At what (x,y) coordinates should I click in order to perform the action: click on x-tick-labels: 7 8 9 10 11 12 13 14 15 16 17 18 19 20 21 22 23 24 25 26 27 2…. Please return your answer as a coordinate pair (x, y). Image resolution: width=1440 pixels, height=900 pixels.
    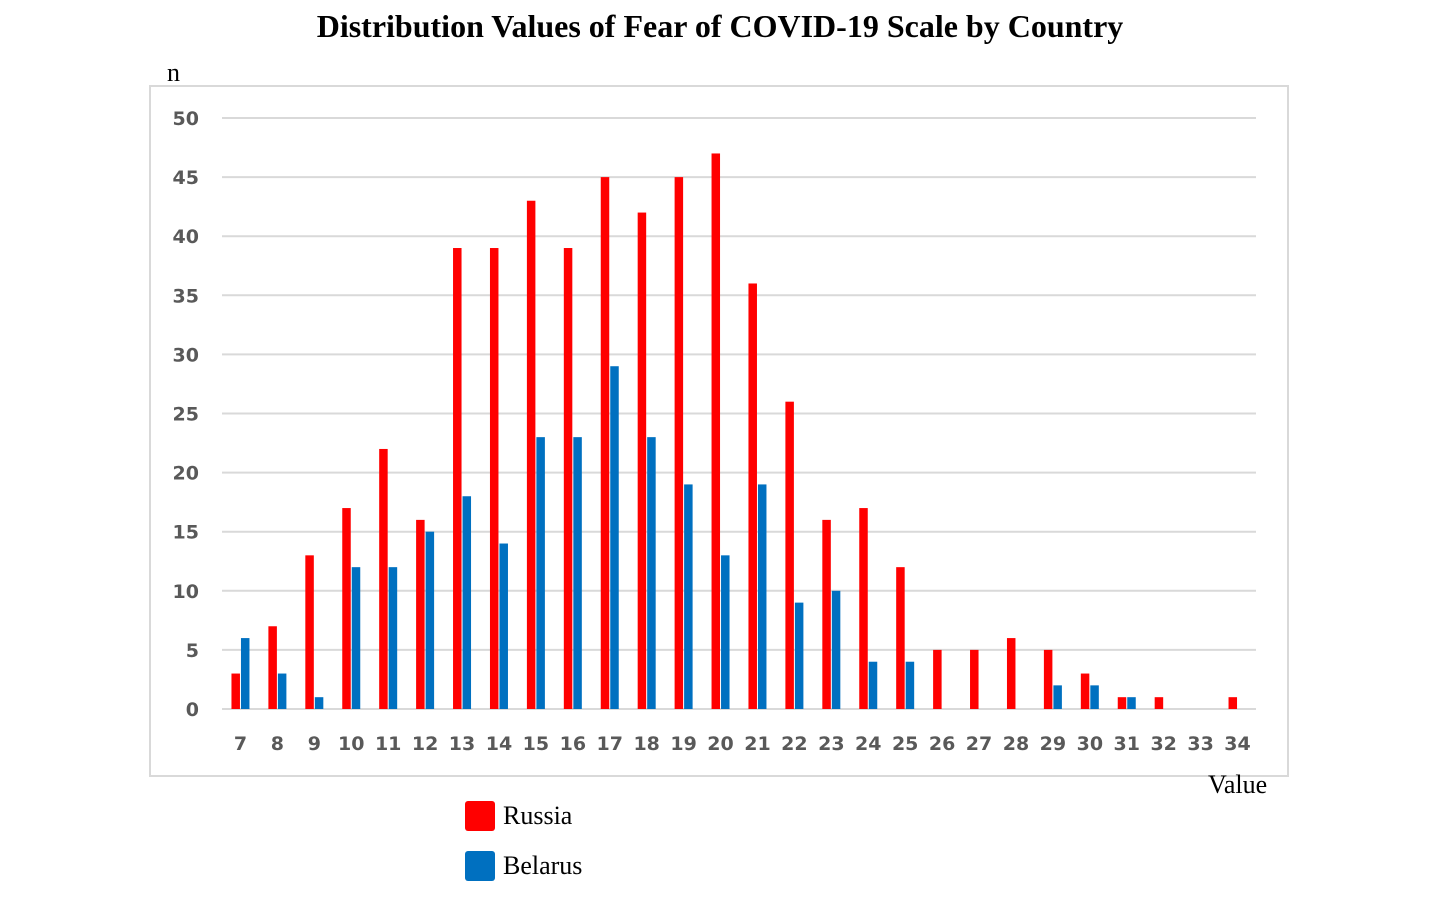
    Looking at the image, I should click on (742, 744).